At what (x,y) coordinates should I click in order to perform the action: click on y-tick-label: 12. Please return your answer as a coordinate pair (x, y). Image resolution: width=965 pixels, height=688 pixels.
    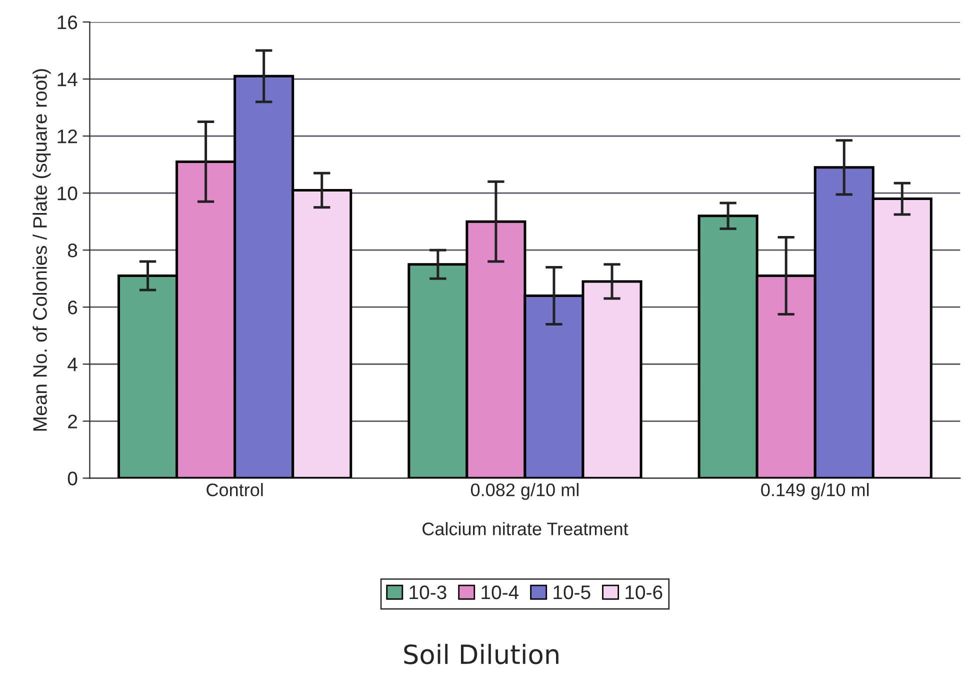
    Looking at the image, I should click on (67, 137).